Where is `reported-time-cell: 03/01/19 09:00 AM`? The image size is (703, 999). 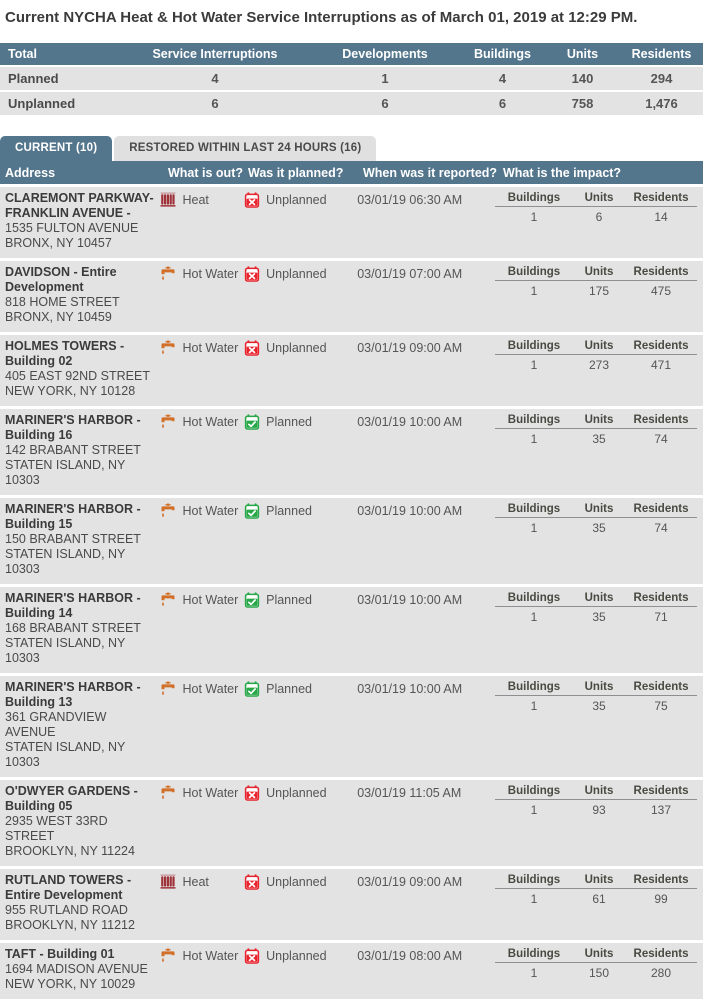 reported-time-cell: 03/01/19 09:00 AM is located at coordinates (410, 882).